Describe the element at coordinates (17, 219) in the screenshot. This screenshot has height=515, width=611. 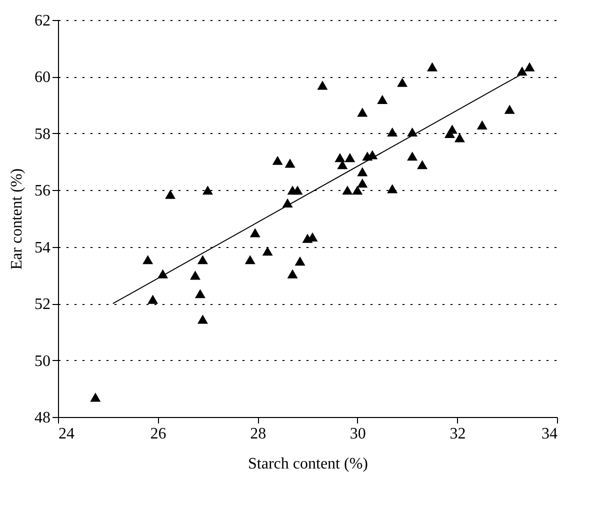
I see `y-axis-title: Ear content (%)` at that location.